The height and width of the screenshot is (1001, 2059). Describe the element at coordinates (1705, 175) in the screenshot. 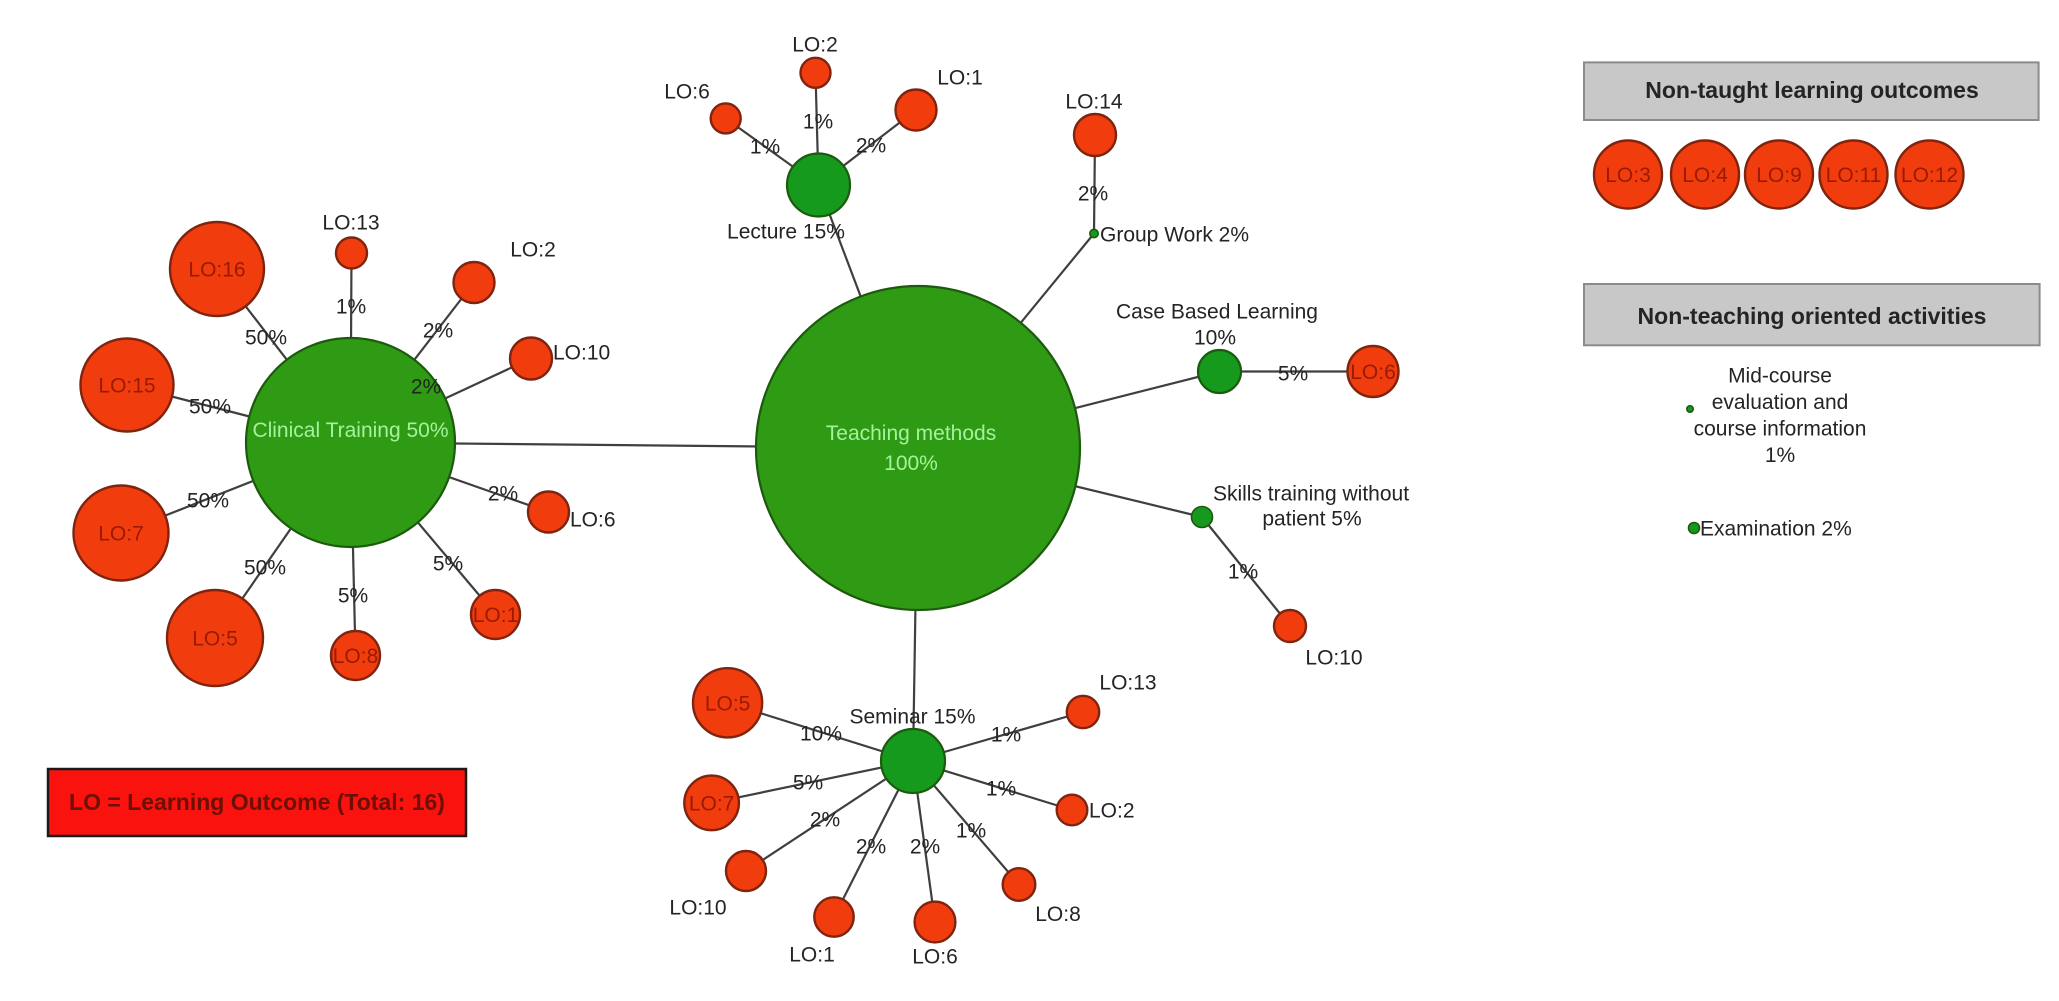

I see `svg-text: LO:4` at that location.